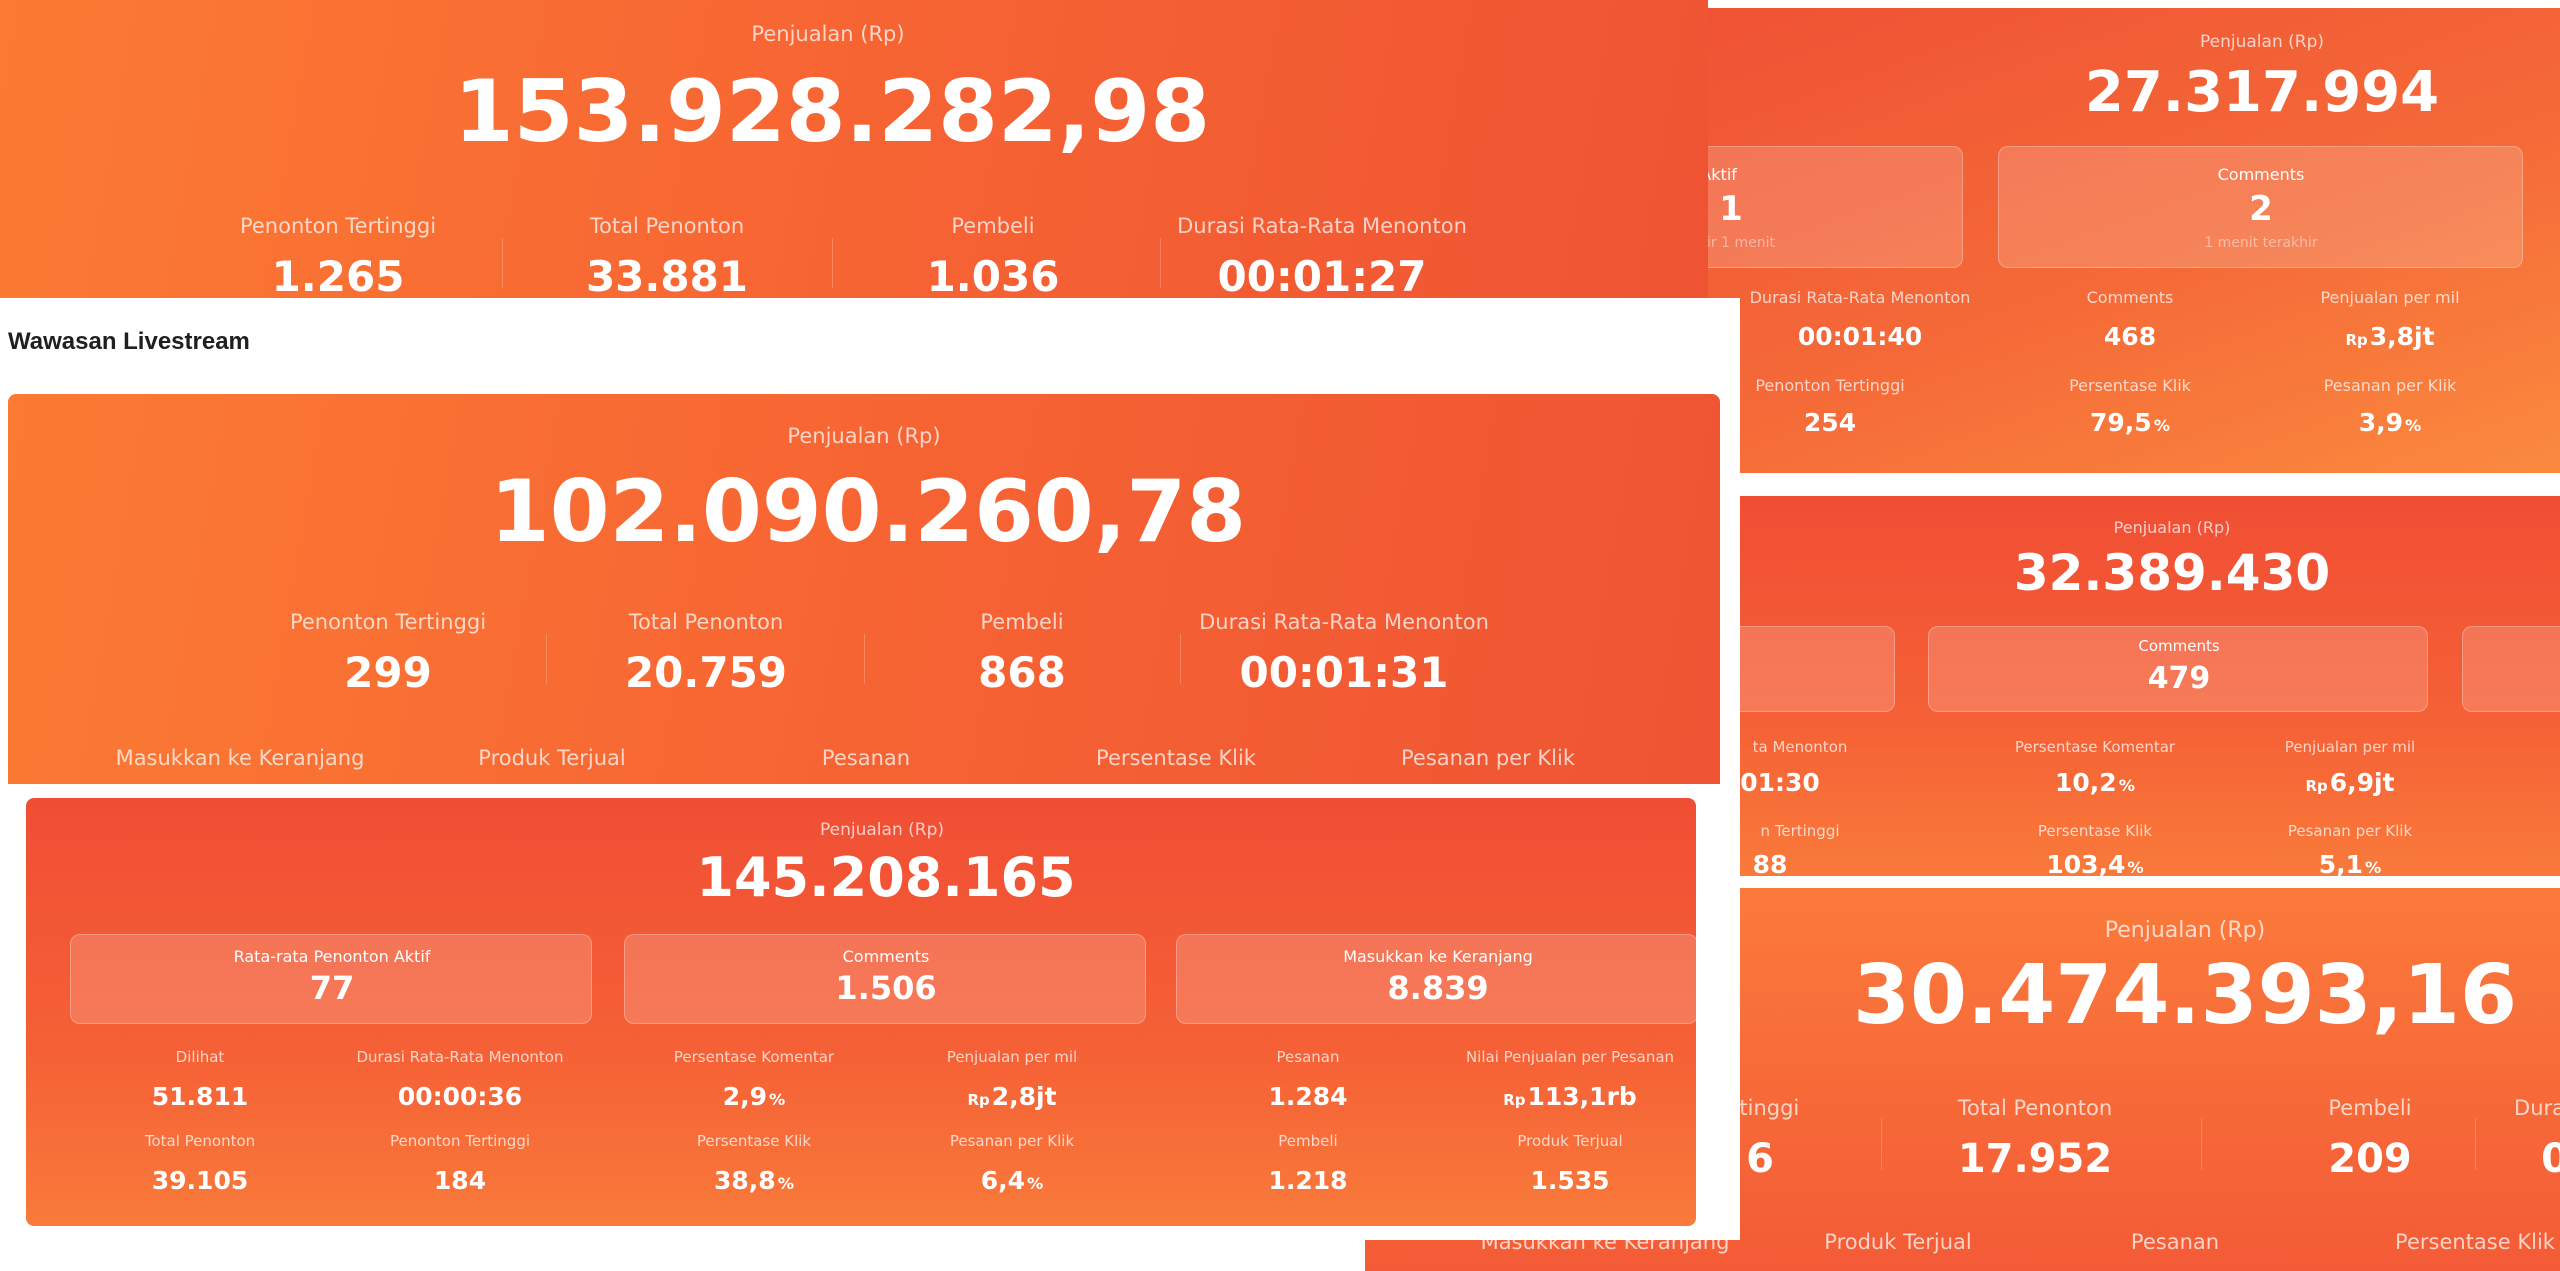 Image resolution: width=2560 pixels, height=1271 pixels. What do you see at coordinates (129, 341) in the screenshot?
I see `section-title: Wawasan Livestream` at bounding box center [129, 341].